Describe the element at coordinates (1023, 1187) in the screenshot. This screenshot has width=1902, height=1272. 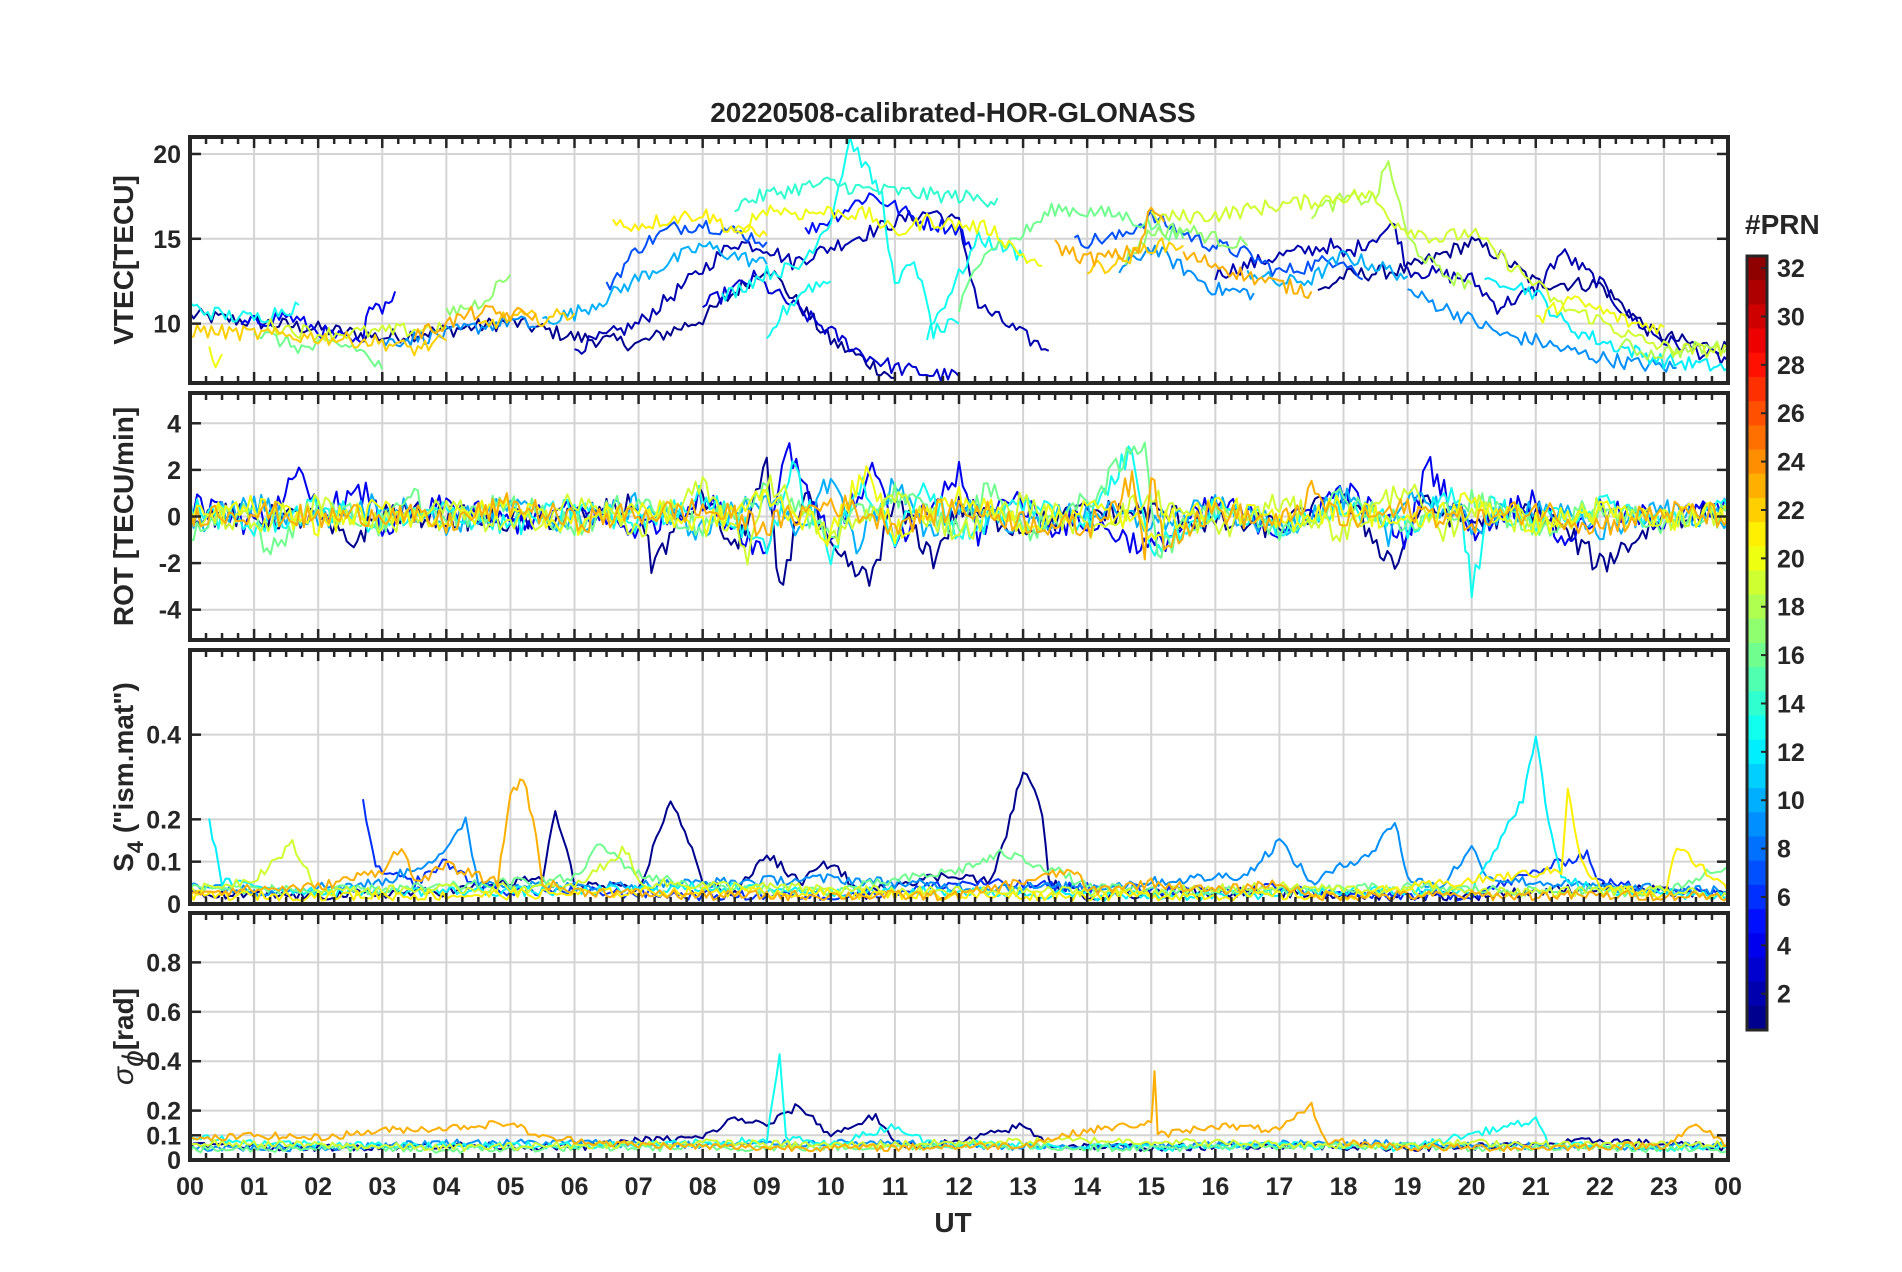
I see `x-tick-label: 13` at that location.